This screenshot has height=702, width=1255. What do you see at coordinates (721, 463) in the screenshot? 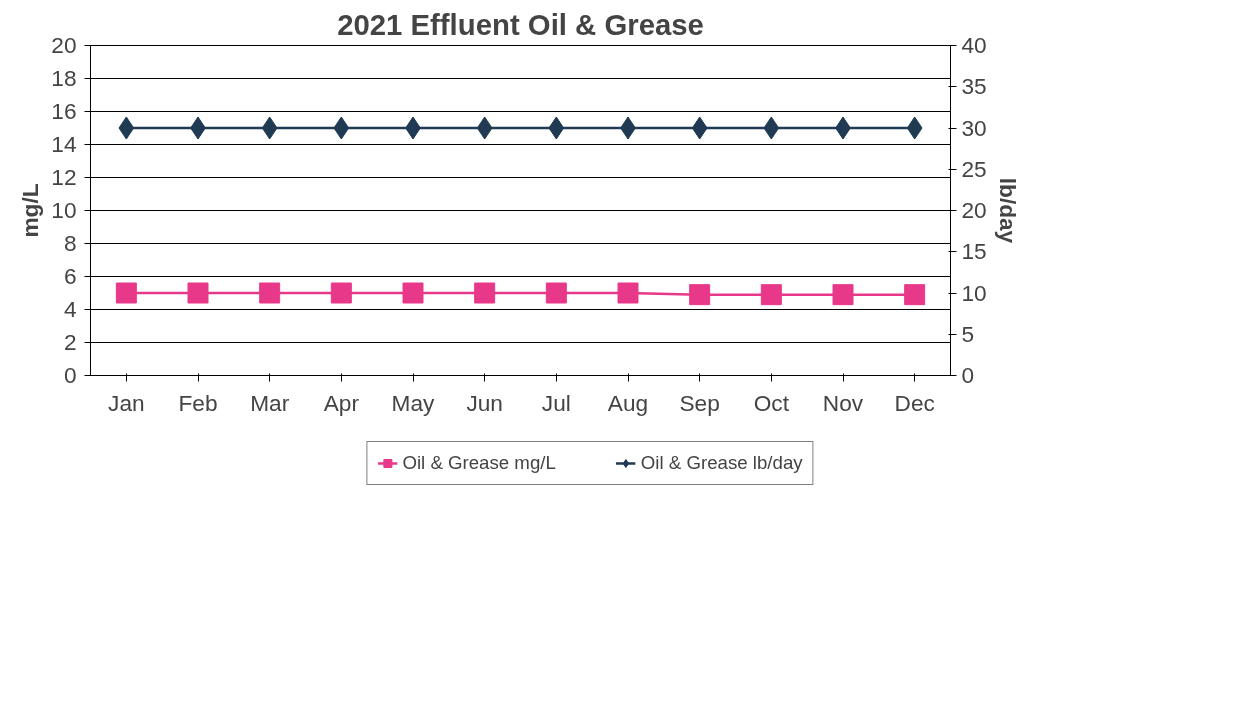
I see `legend-label: Oil & Grease lb/day` at bounding box center [721, 463].